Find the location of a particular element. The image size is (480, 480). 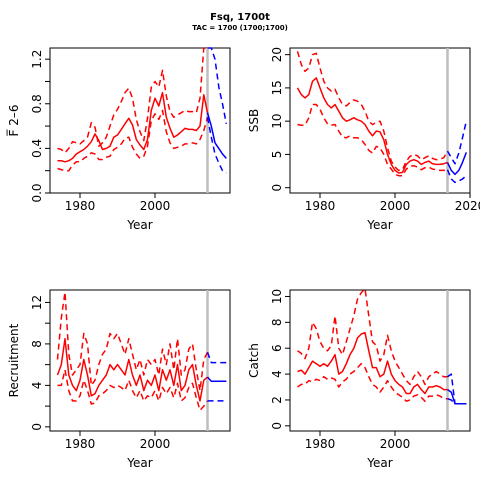

y-tick-label-fbar: 0.8 is located at coordinates (37, 103).